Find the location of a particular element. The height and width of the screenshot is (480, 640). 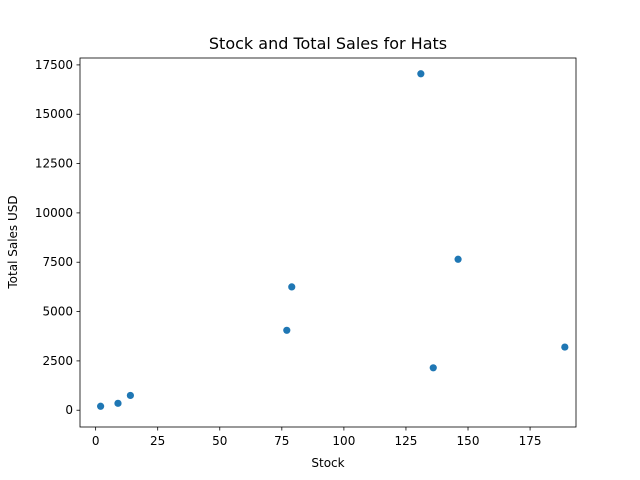

x-tick-label: 50 is located at coordinates (219, 441).